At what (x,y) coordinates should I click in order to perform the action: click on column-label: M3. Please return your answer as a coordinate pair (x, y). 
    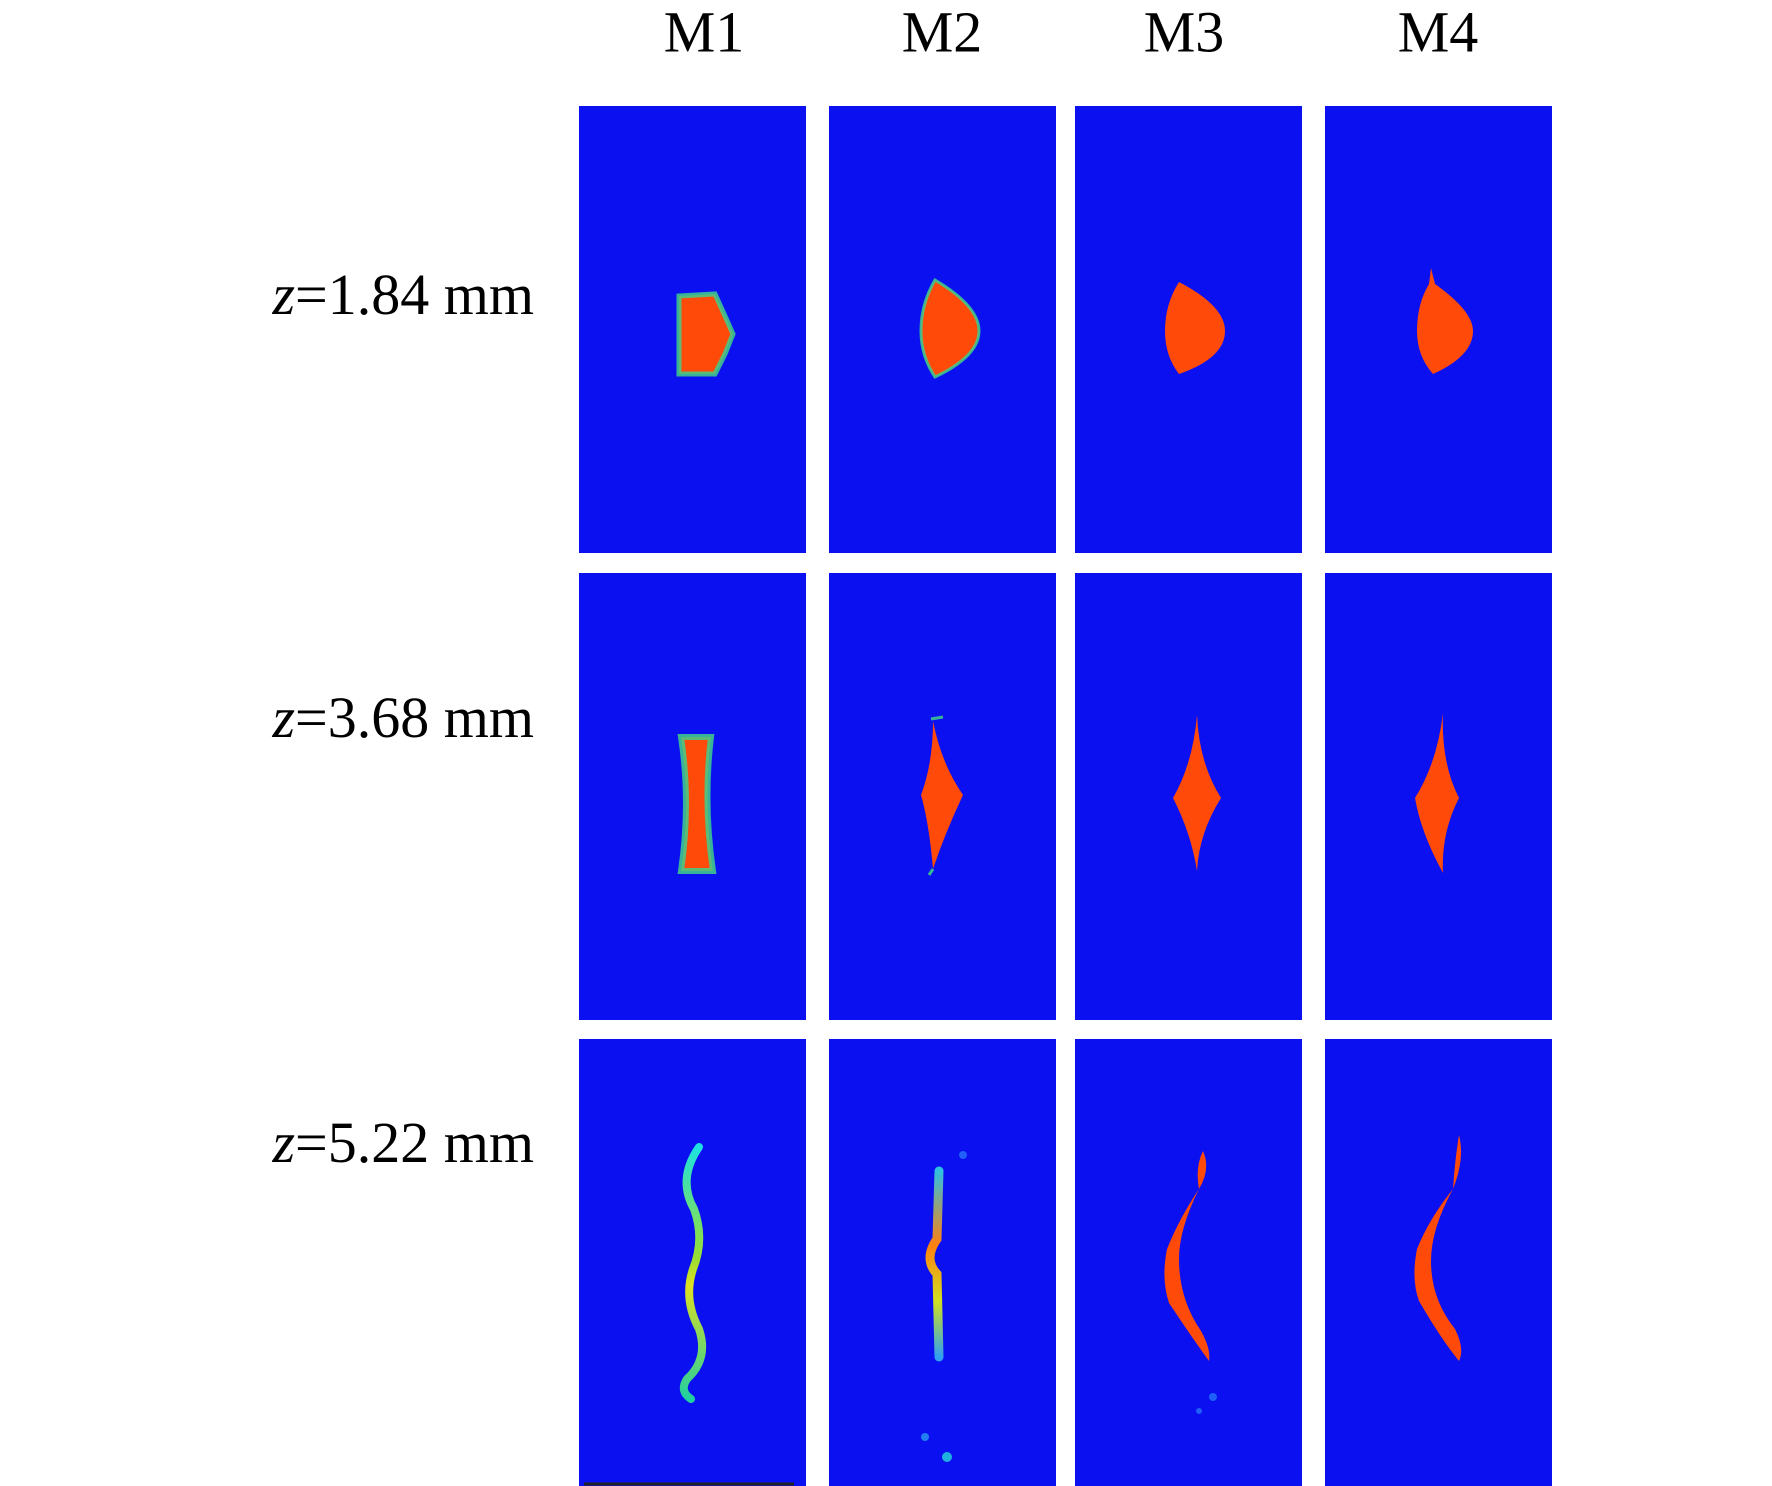
    Looking at the image, I should click on (1184, 32).